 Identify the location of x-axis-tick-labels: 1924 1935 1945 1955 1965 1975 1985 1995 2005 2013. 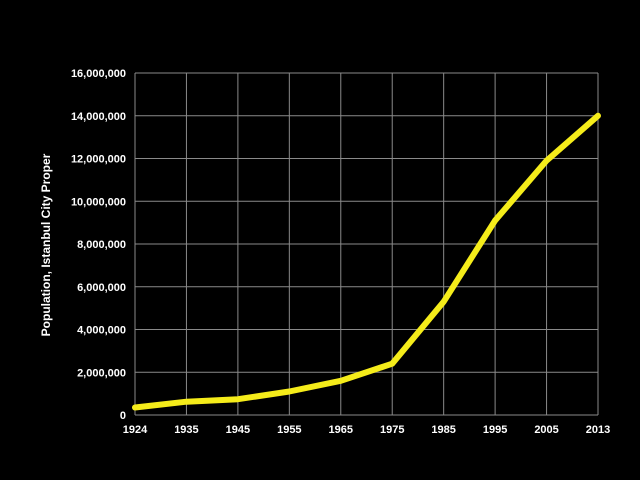
(366, 430).